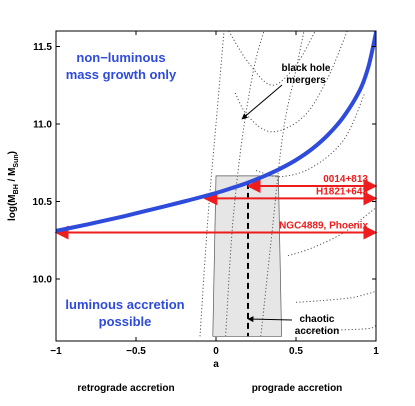 The height and width of the screenshot is (406, 415). What do you see at coordinates (296, 351) in the screenshot?
I see `x-tick-label: 0.5` at bounding box center [296, 351].